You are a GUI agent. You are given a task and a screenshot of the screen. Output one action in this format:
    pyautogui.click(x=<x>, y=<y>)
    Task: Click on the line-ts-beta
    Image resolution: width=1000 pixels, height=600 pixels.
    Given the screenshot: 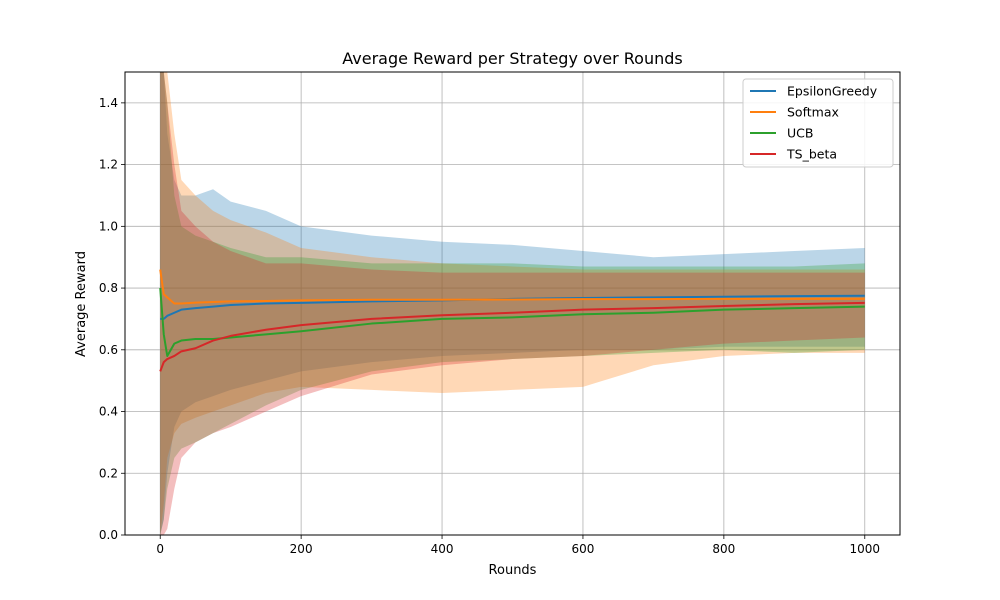 What is the action you would take?
    pyautogui.click(x=512, y=336)
    